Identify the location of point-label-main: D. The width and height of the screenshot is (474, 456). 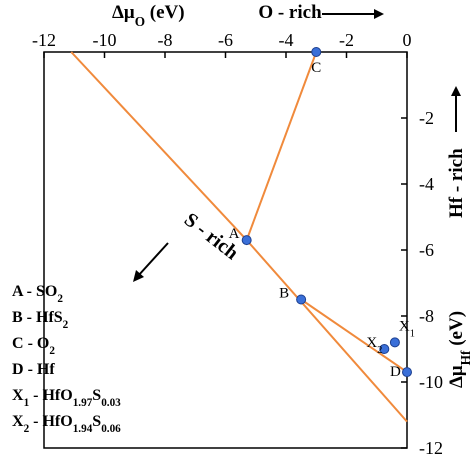
(395, 372).